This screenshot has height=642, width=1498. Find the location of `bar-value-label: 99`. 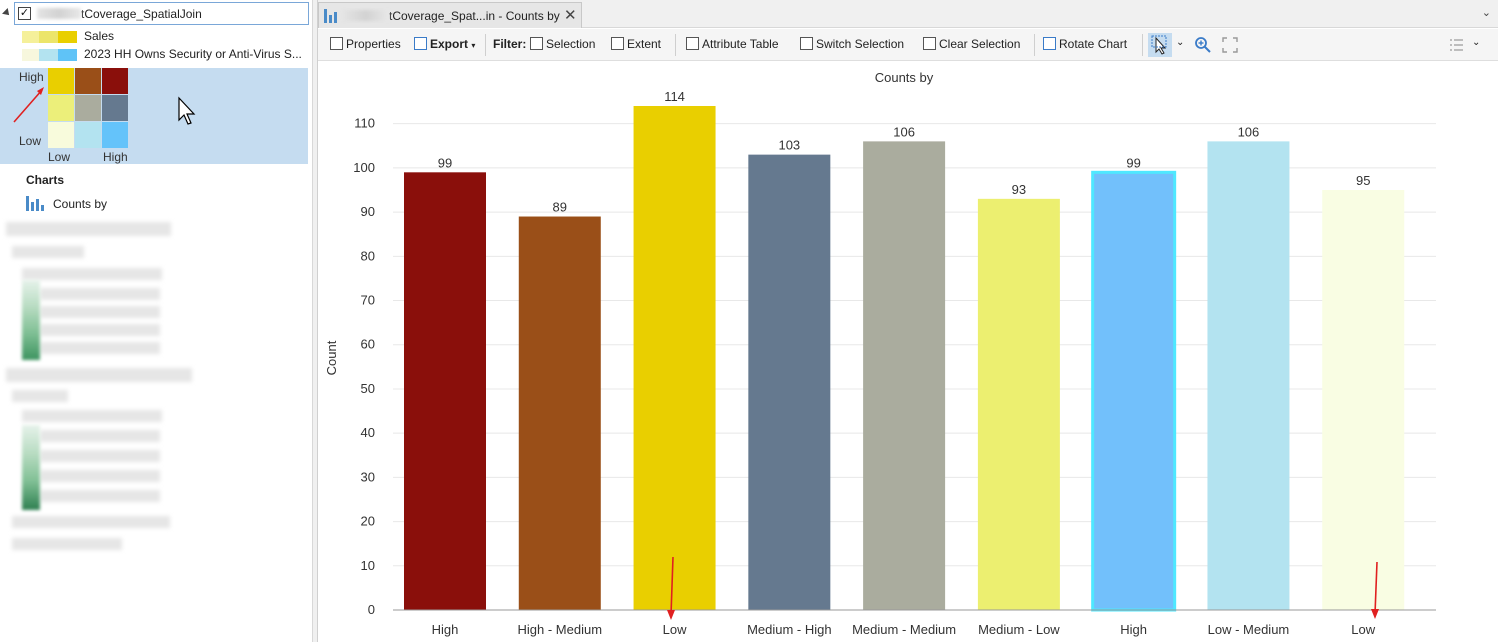

bar-value-label: 99 is located at coordinates (1133, 162).